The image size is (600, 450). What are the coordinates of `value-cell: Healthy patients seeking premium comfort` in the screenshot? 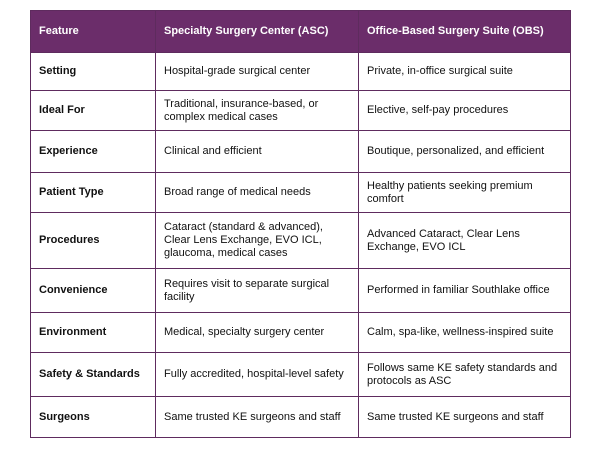 It's located at (464, 192).